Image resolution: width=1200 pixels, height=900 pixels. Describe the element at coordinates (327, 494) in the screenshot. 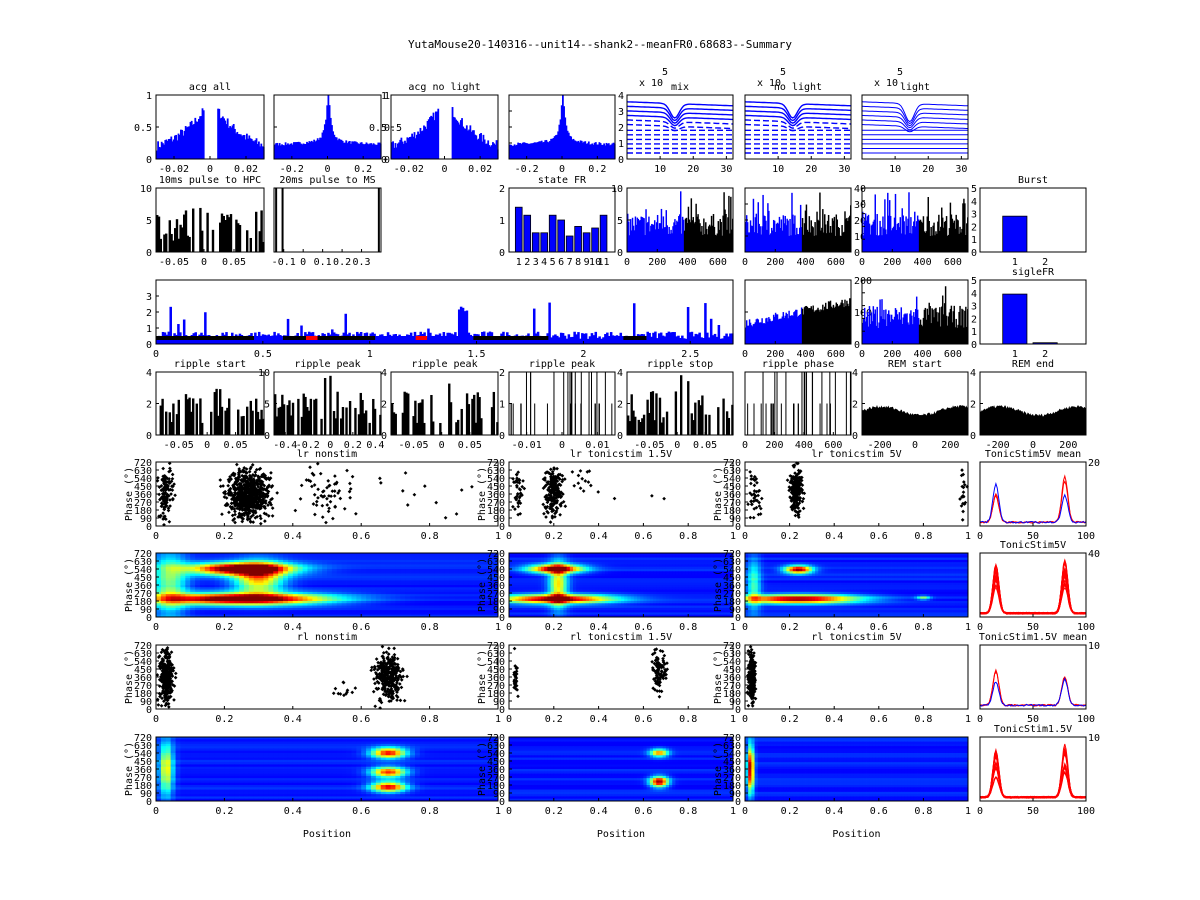

I see `lr_nonstim_scatter-frame` at that location.